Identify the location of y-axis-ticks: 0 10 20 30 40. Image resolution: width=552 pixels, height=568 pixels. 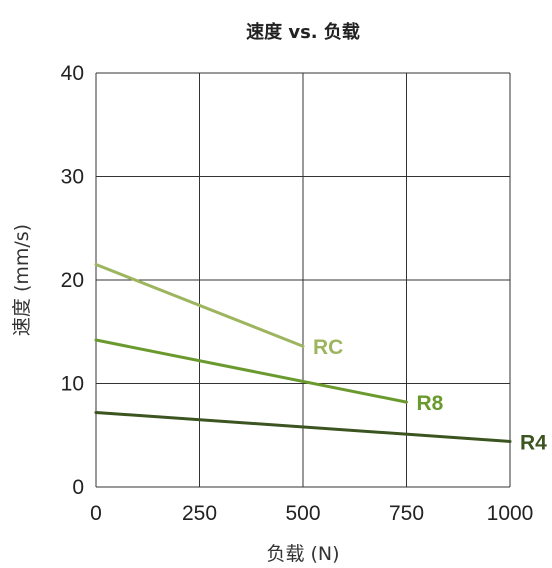
(72, 280).